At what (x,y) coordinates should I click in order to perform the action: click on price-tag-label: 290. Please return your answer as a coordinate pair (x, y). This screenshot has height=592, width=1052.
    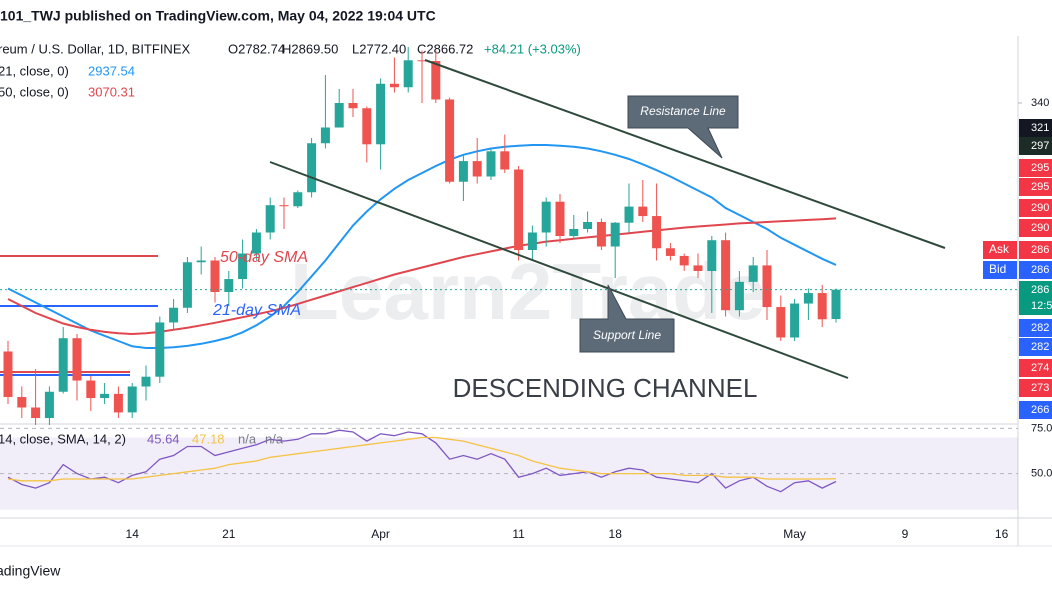
    Looking at the image, I should click on (1040, 228).